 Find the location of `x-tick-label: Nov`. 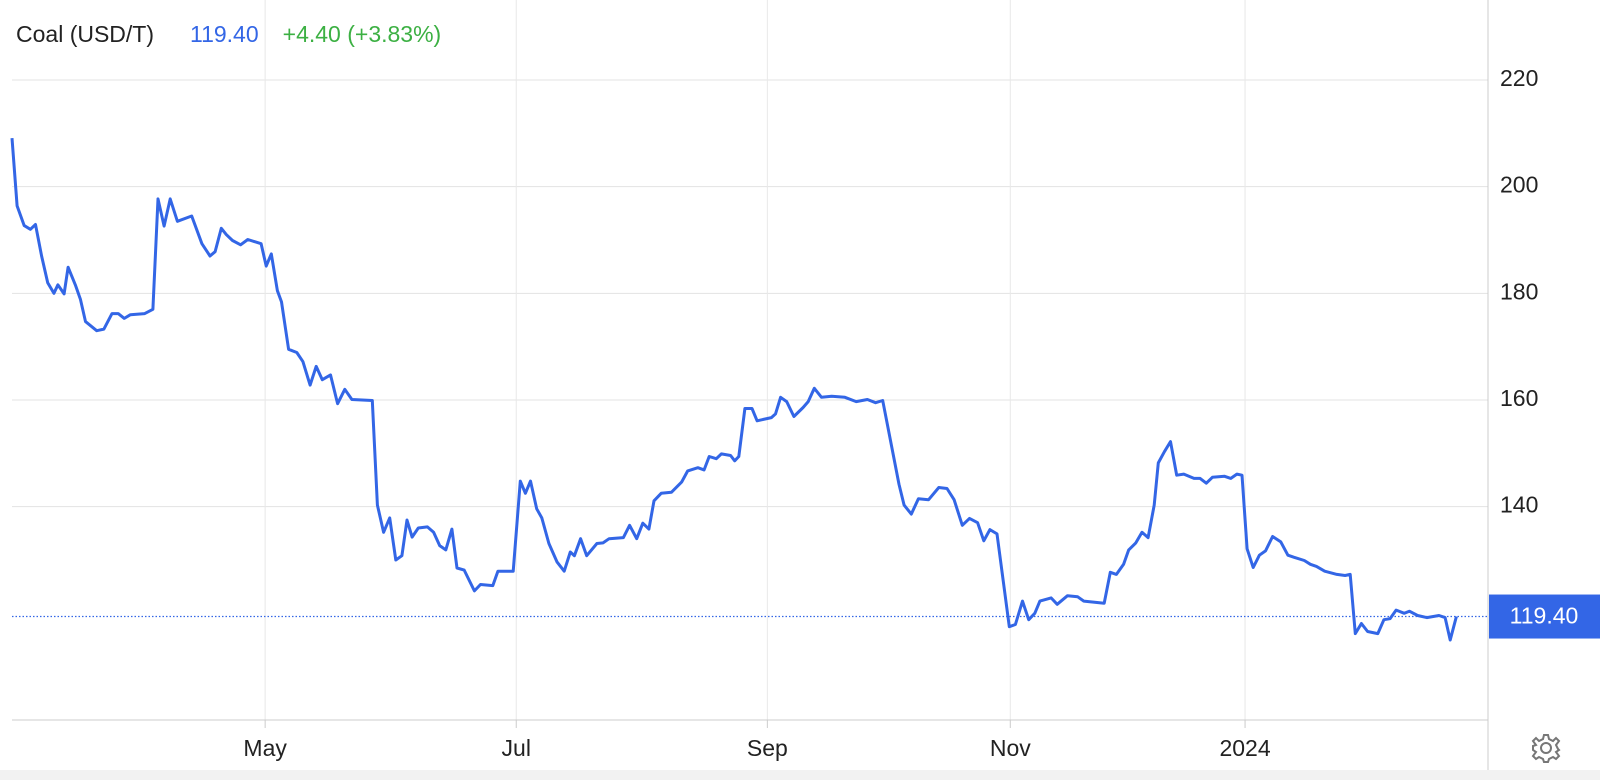

x-tick-label: Nov is located at coordinates (1010, 748).